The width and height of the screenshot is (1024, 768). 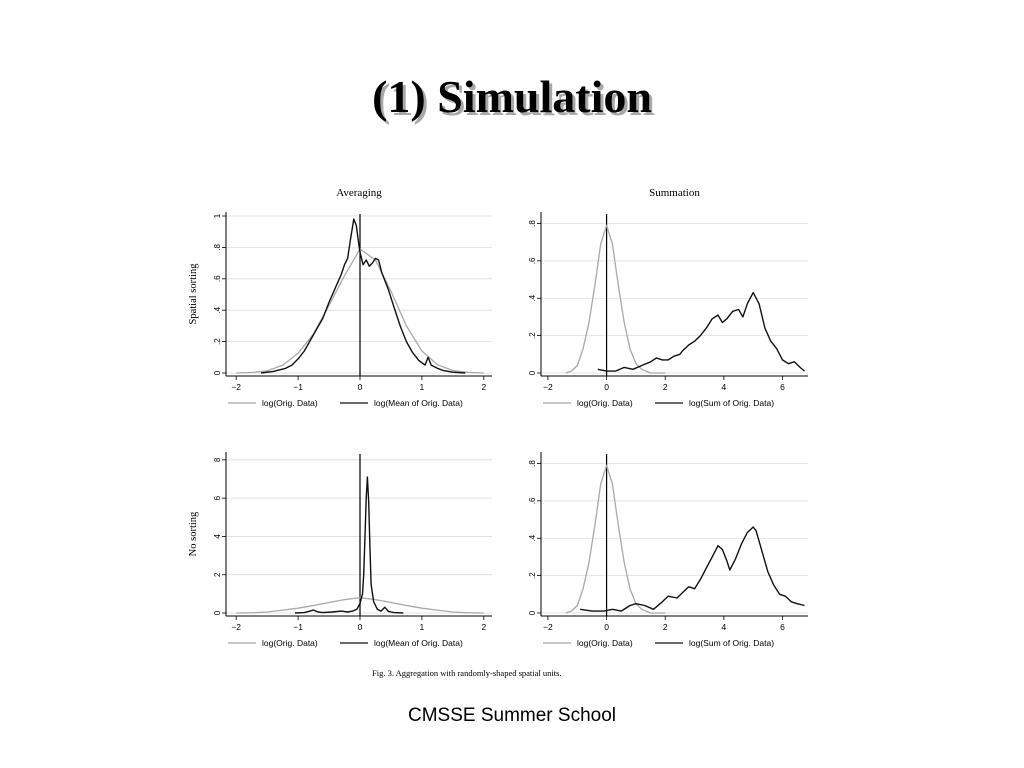 I want to click on bottom-right-ytick-label: .2, so click(x=532, y=575).